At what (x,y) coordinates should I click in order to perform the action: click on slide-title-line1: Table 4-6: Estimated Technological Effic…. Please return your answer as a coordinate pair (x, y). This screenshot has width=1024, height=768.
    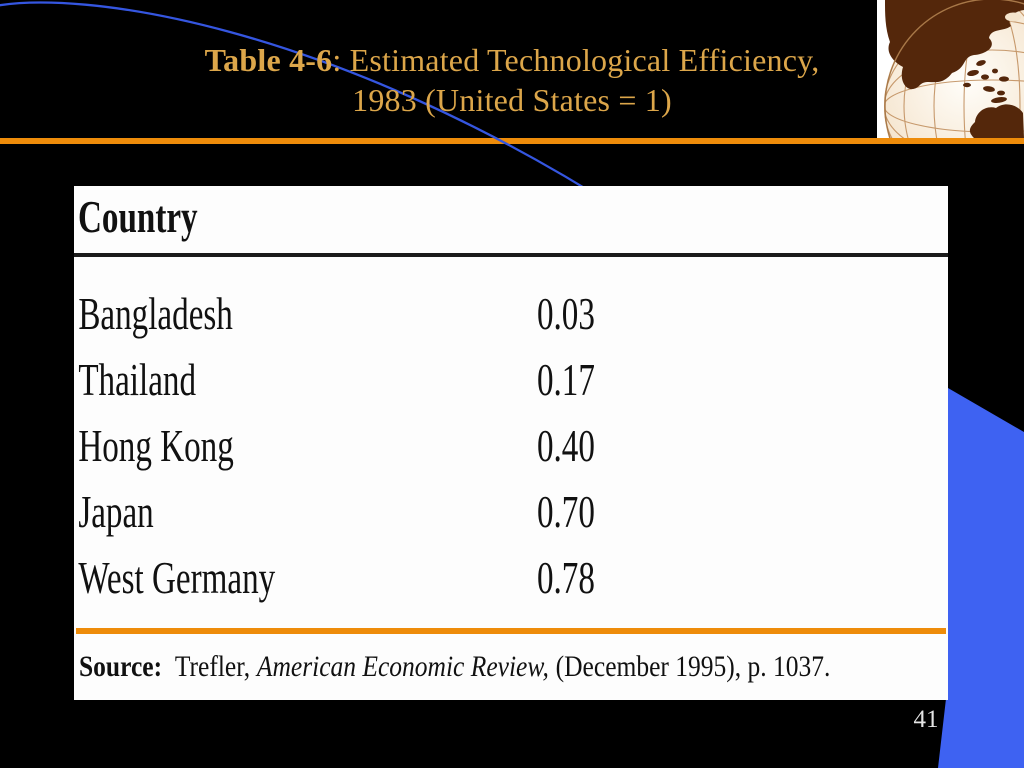
    Looking at the image, I should click on (512, 60).